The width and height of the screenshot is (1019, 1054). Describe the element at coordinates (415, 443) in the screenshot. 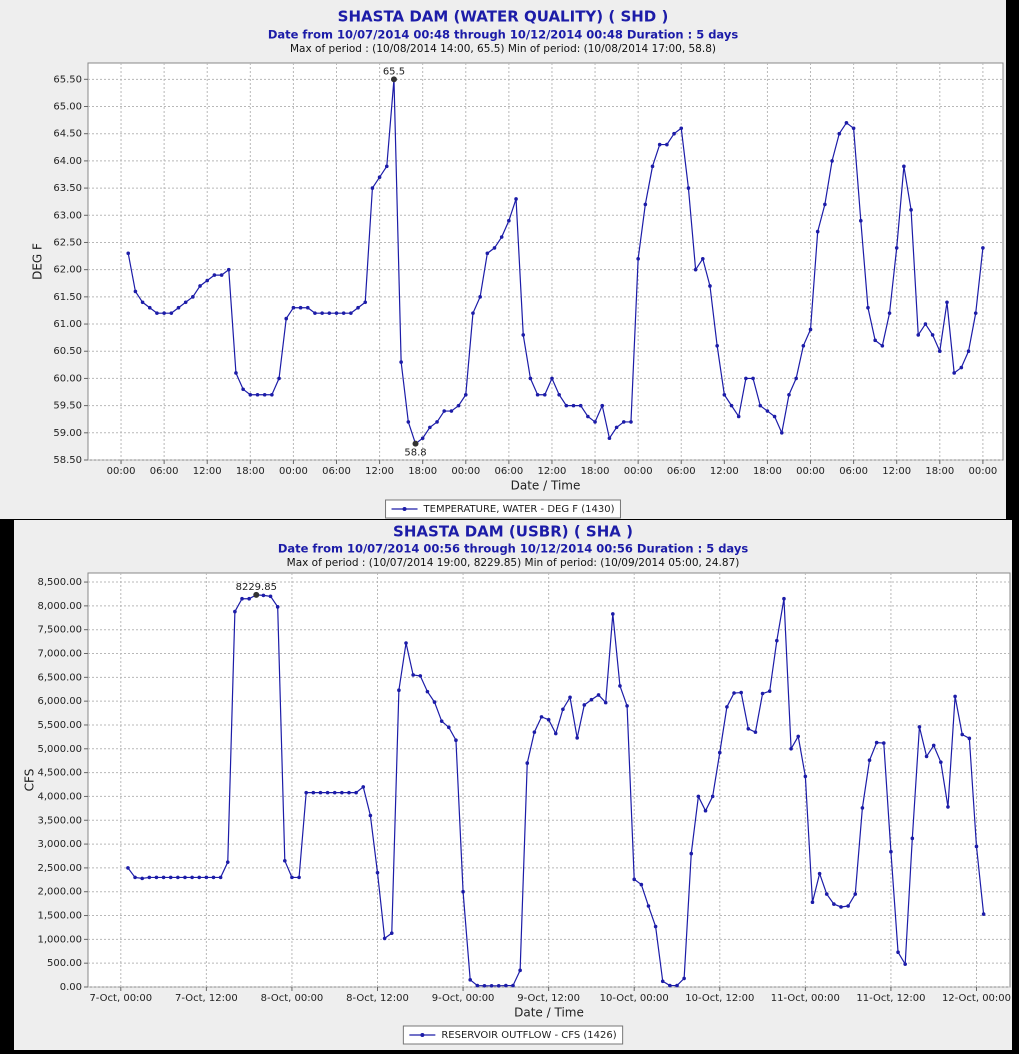

I see `annotation-marker` at that location.